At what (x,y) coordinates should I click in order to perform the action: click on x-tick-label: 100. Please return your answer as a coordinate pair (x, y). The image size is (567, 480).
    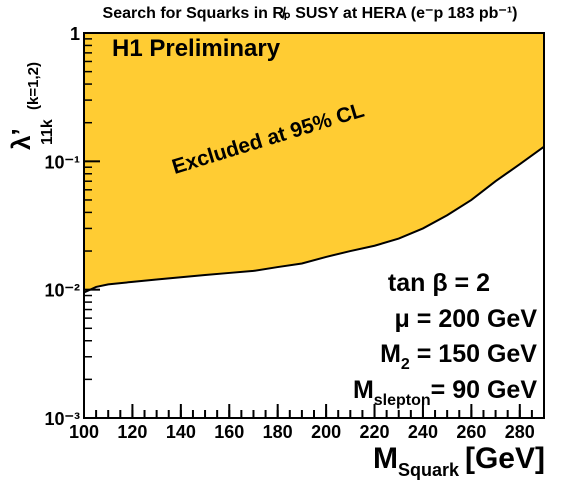
    Looking at the image, I should click on (84, 432).